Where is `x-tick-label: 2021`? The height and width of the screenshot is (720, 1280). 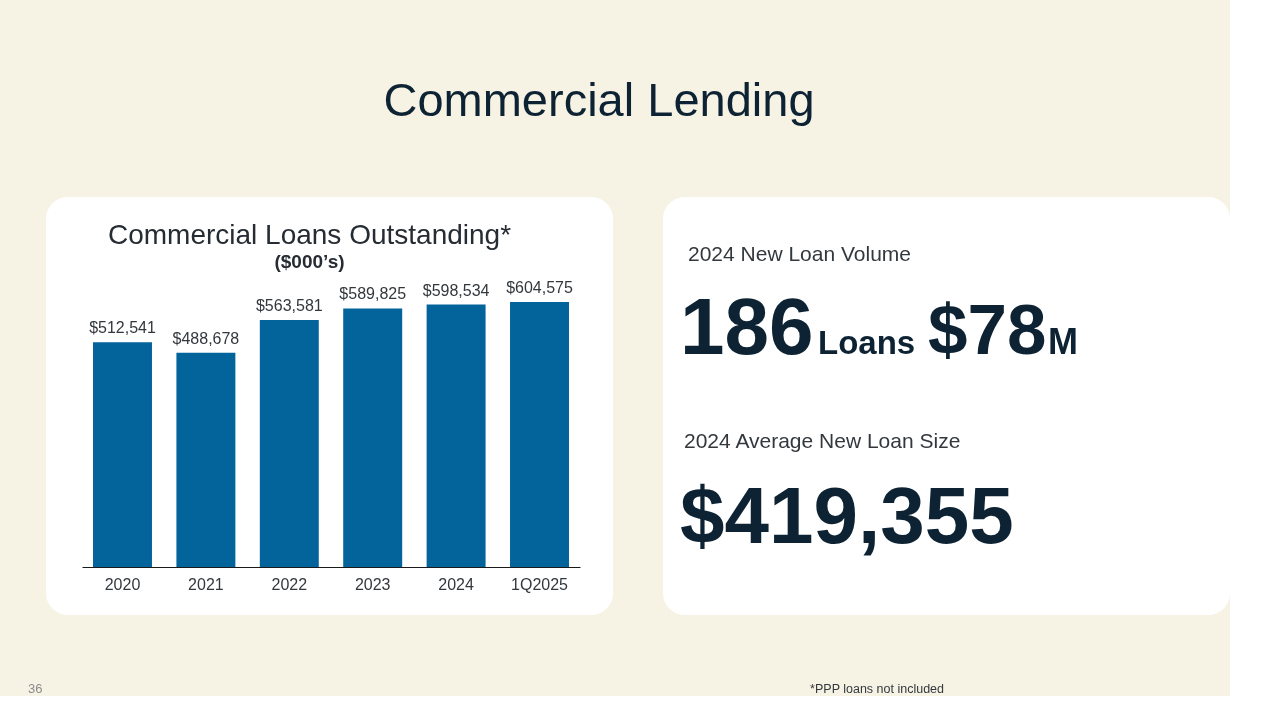 x-tick-label: 2021 is located at coordinates (206, 584).